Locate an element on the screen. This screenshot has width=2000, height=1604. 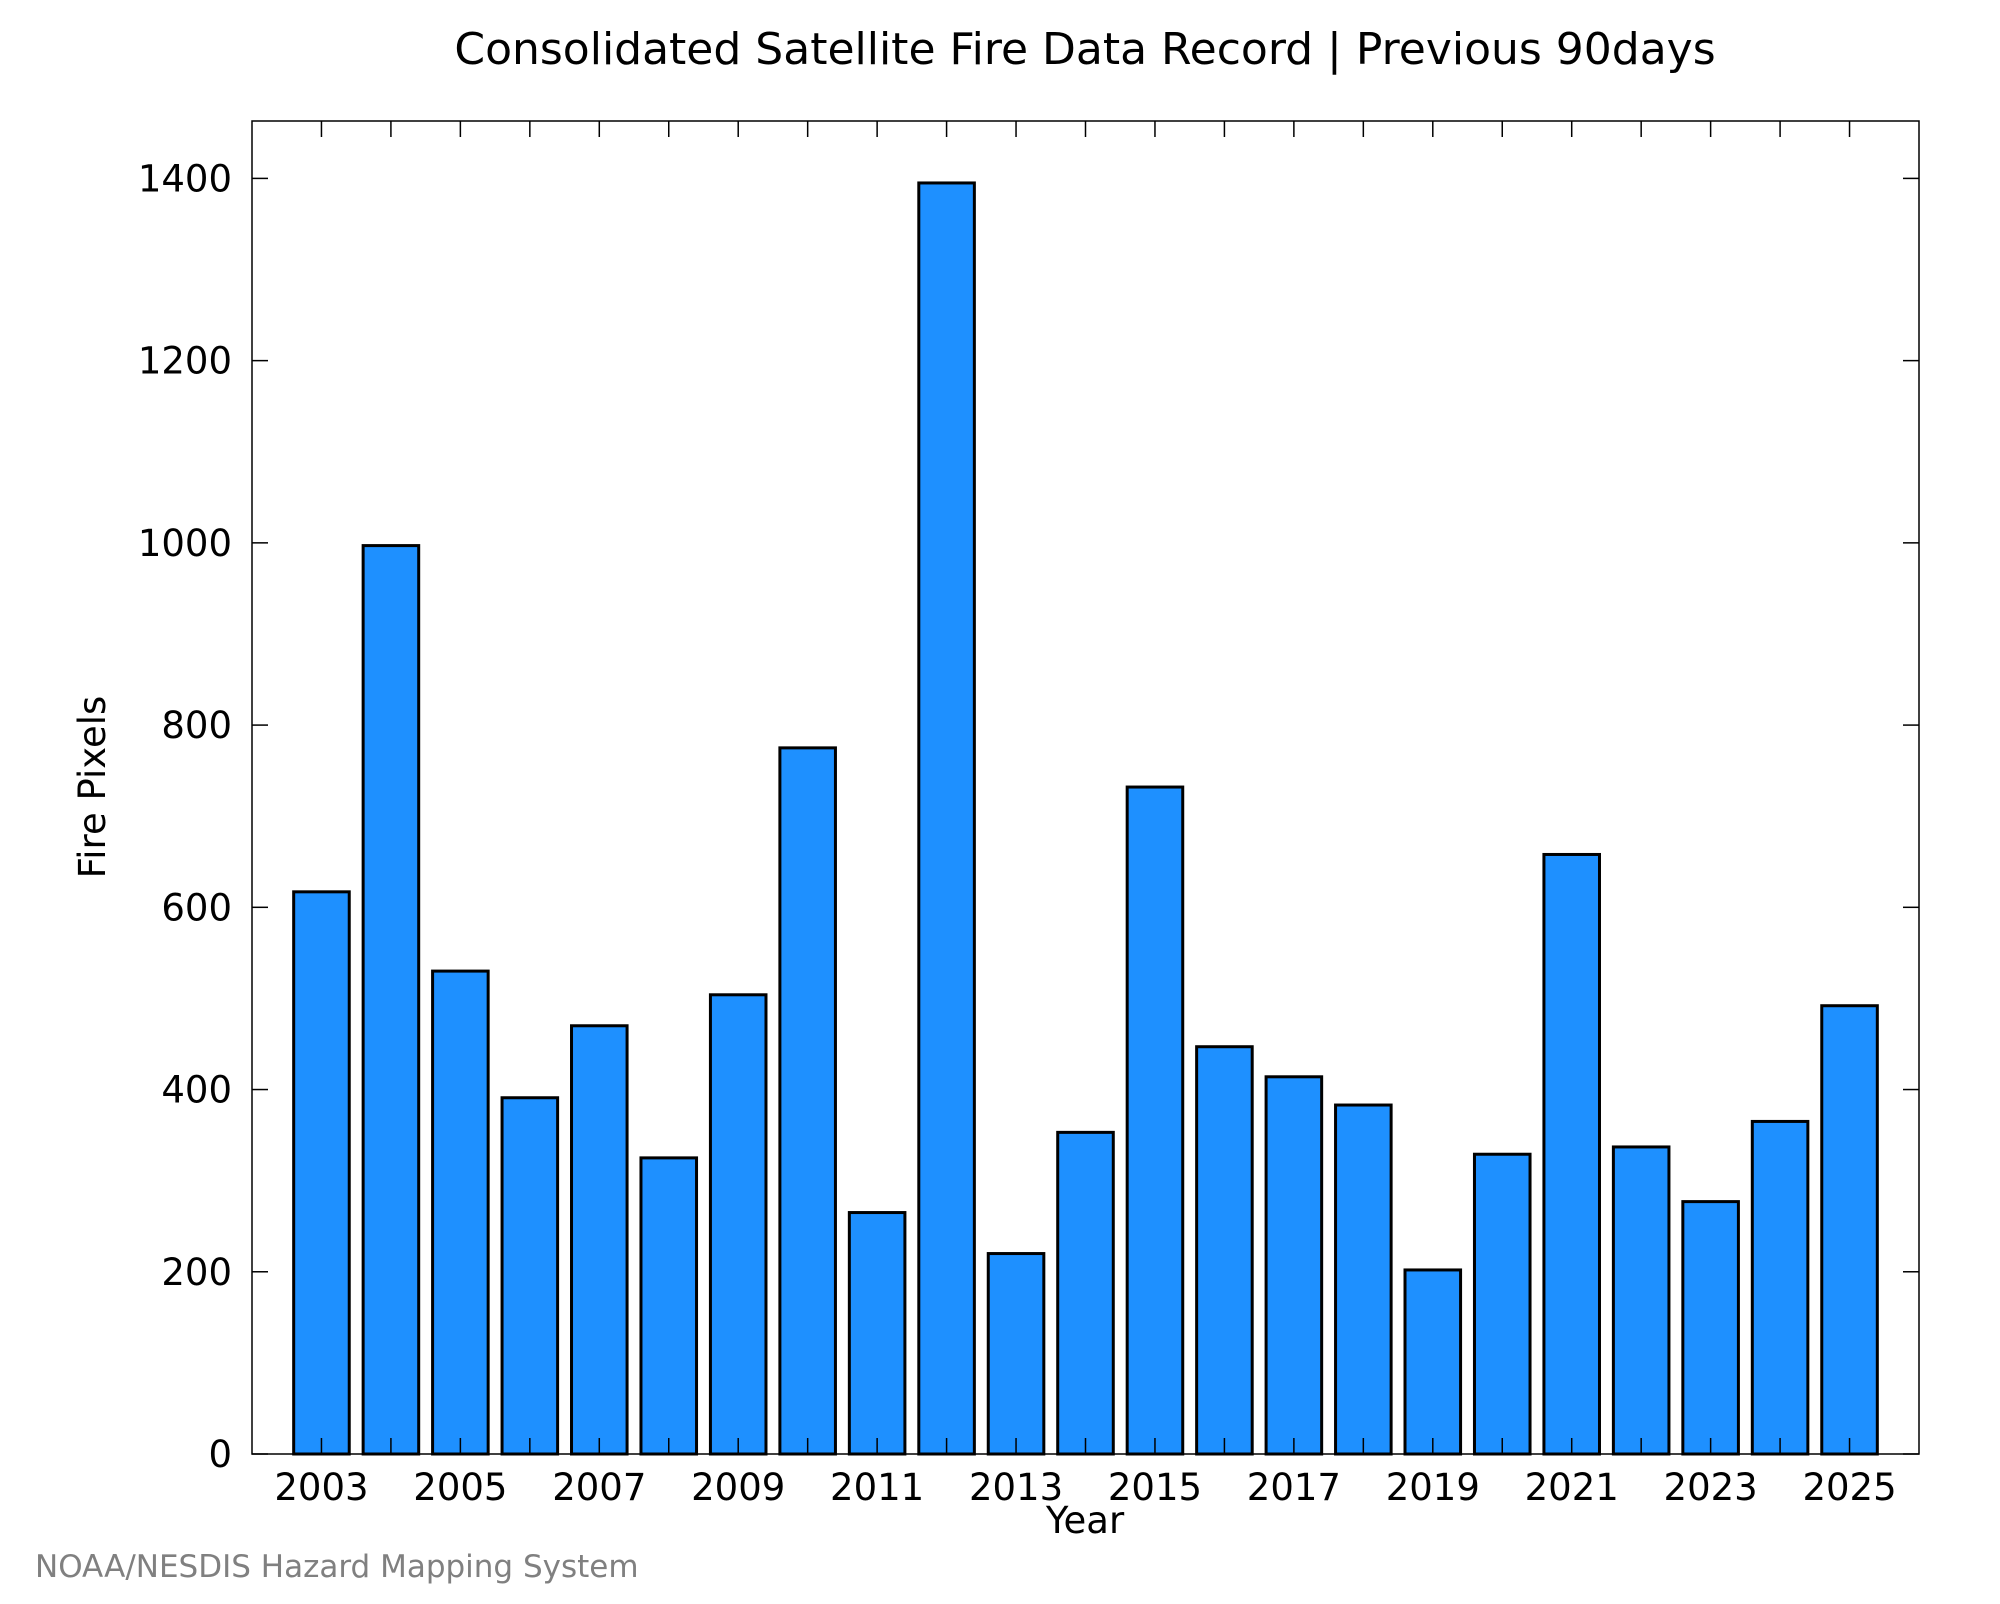
bar-2008 is located at coordinates (669, 1306).